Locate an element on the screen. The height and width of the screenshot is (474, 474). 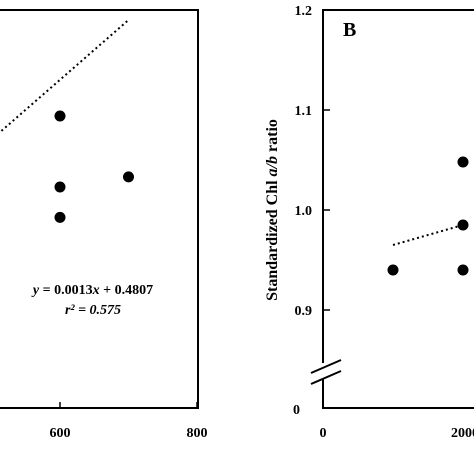
panel-b-y-ticks: 1.2 1.1 1.0 0.9 is located at coordinates (312, 161).